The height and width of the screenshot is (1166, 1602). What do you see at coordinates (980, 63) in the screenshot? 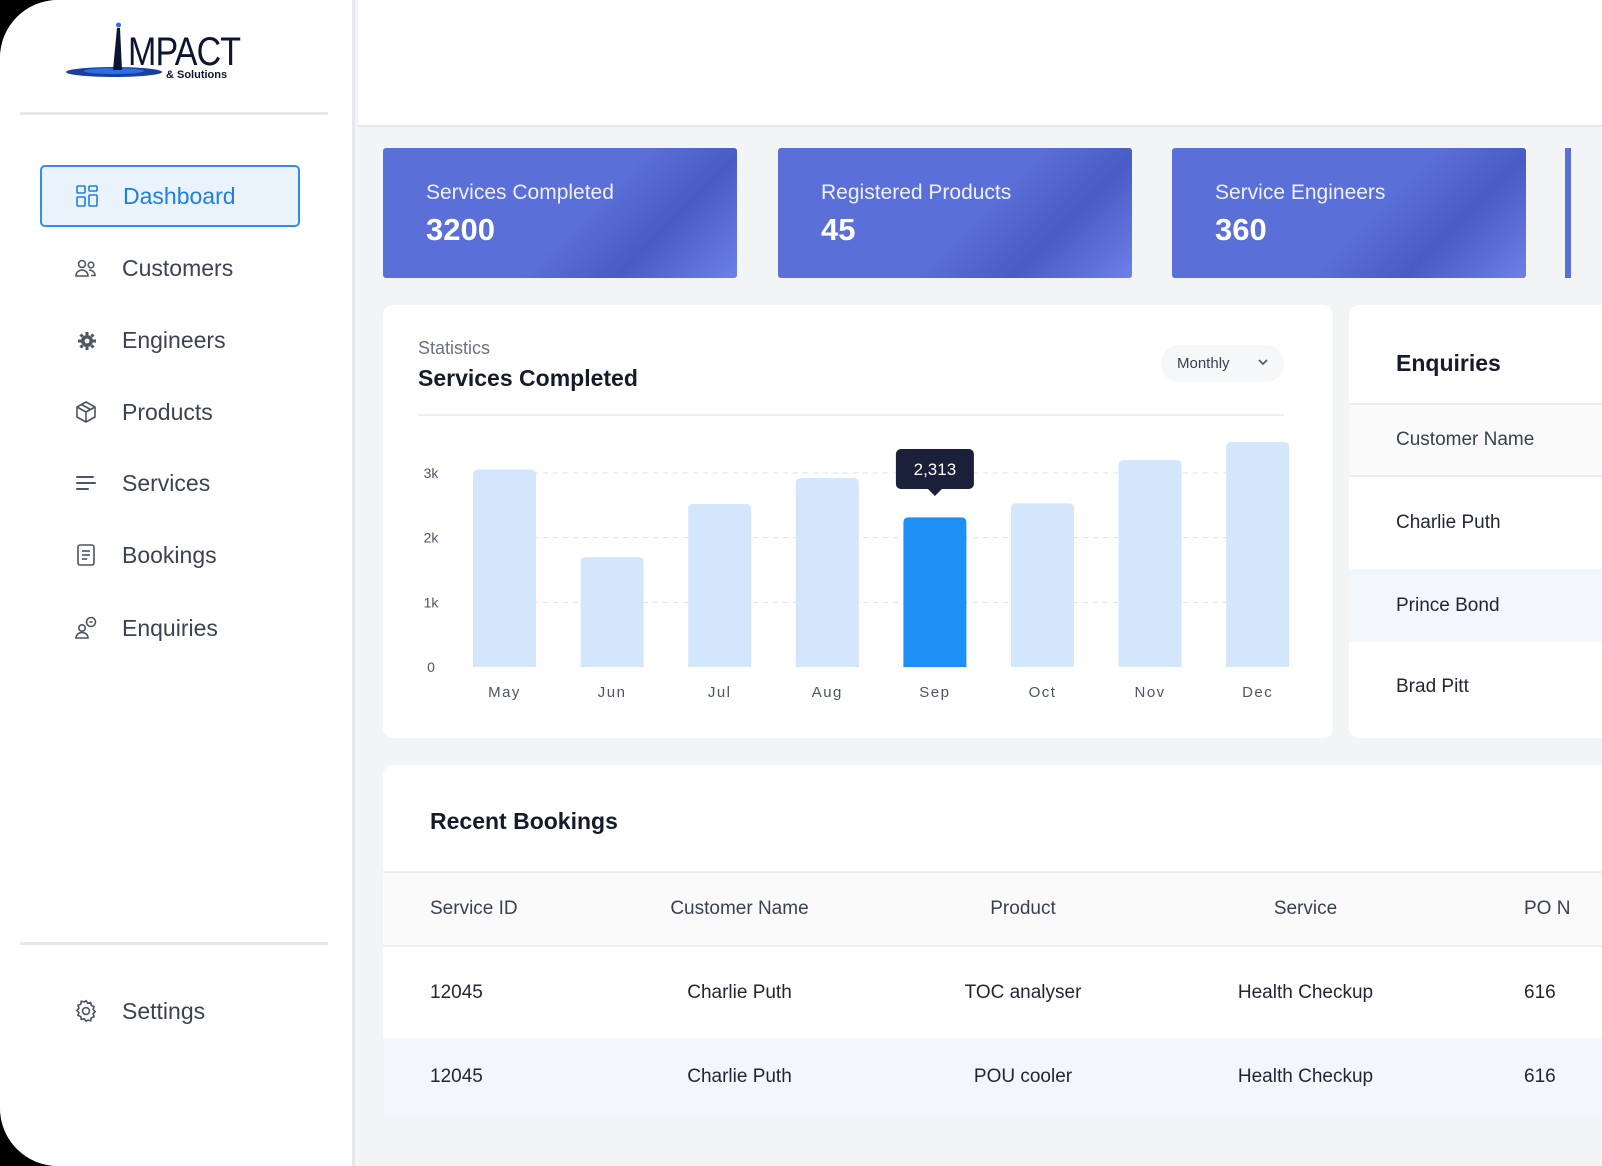
I see `top-bar` at bounding box center [980, 63].